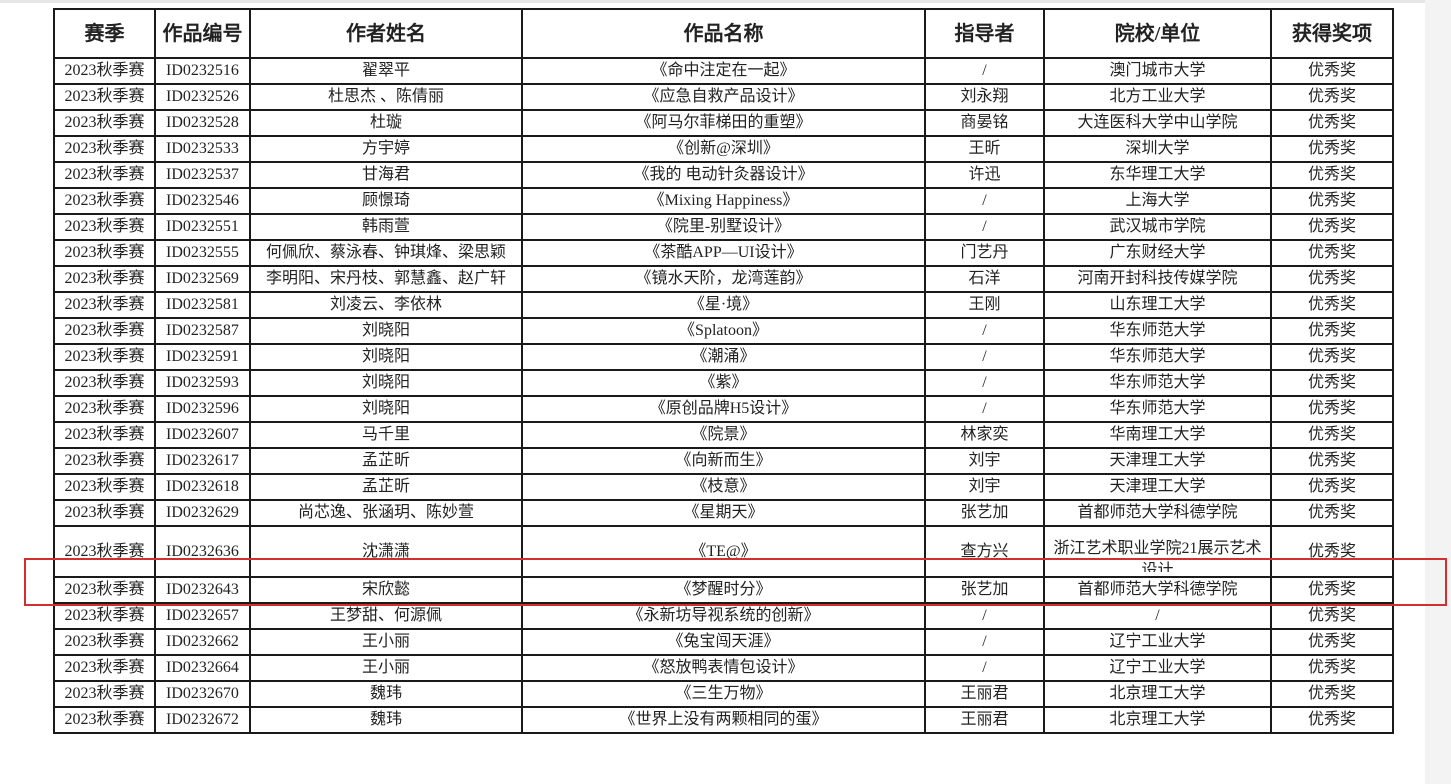 The image size is (1451, 784). Describe the element at coordinates (723, 694) in the screenshot. I see `table-row: 2023秋季赛 ID0232670 魏玮 《三生万物》 王丽君 北京理工大学 优秀奖` at that location.